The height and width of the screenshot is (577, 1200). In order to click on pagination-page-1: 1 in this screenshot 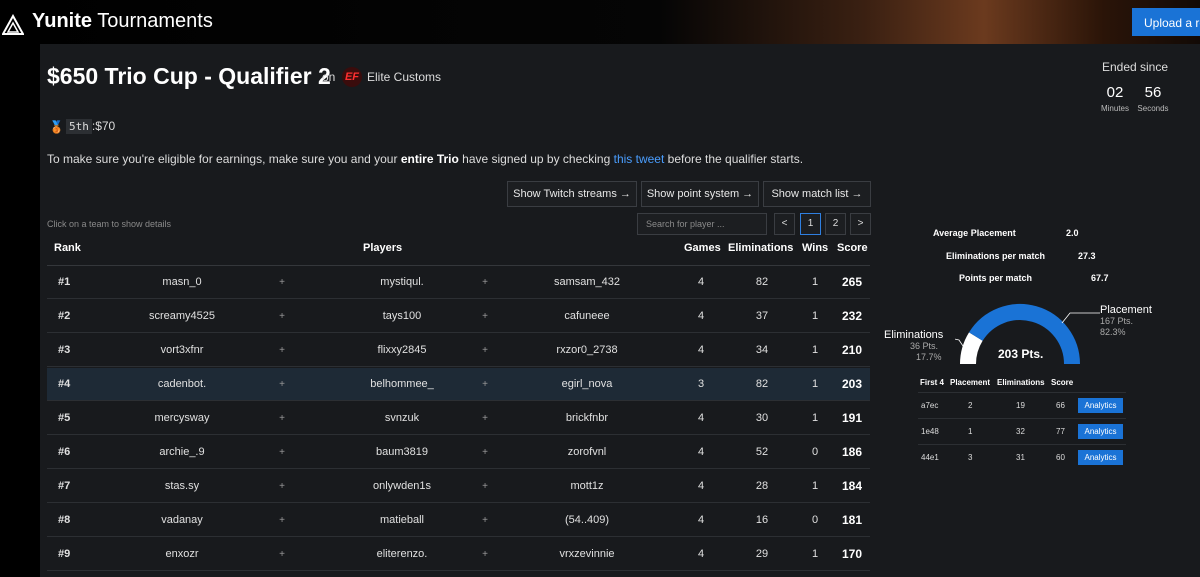, I will do `click(810, 224)`.